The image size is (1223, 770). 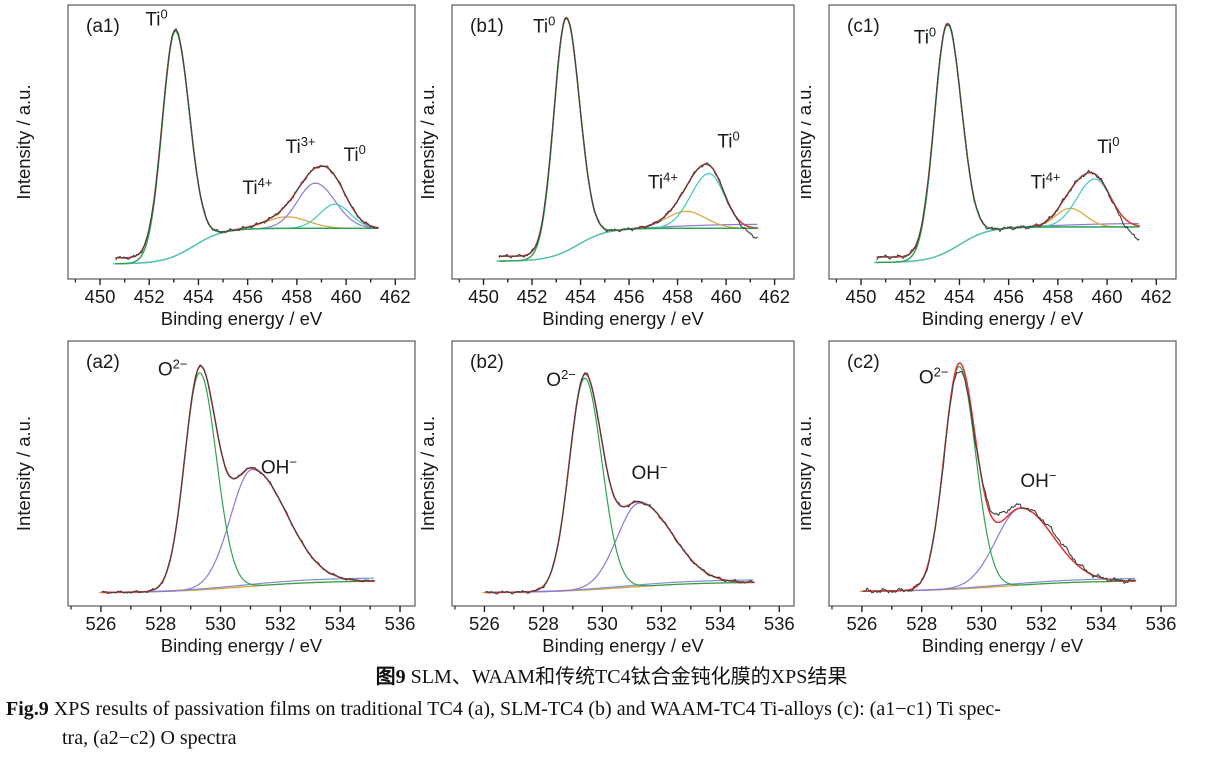 What do you see at coordinates (390, 677) in the screenshot?
I see `caption-zh-number: 图9` at bounding box center [390, 677].